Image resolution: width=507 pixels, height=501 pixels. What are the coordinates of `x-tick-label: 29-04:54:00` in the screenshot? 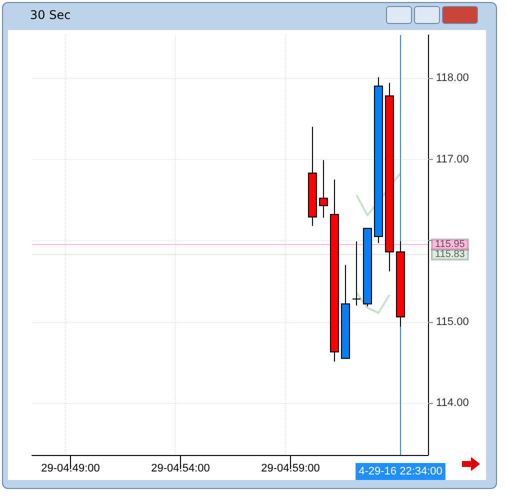 It's located at (180, 468).